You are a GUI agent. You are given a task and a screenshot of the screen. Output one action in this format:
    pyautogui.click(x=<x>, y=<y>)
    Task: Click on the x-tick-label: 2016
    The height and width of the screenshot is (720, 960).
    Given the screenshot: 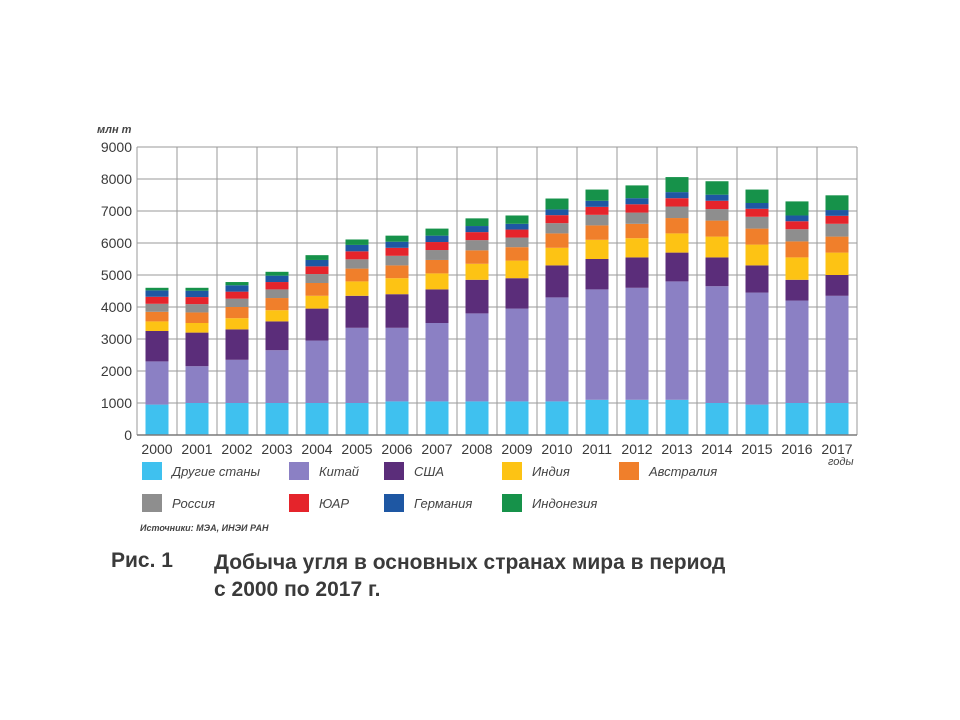 What is the action you would take?
    pyautogui.click(x=796, y=449)
    